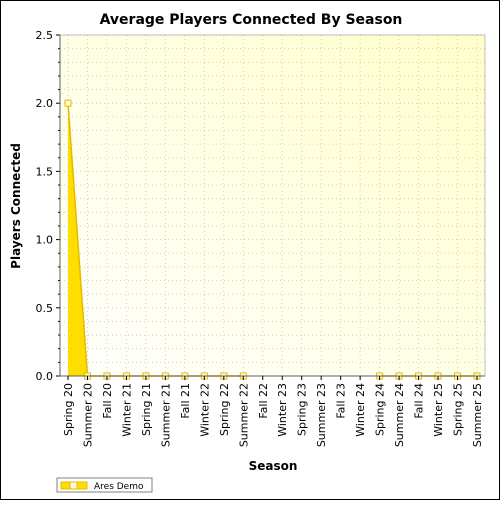 Image resolution: width=500 pixels, height=505 pixels. Describe the element at coordinates (399, 415) in the screenshot. I see `x-tick-label: Summer 24` at that location.